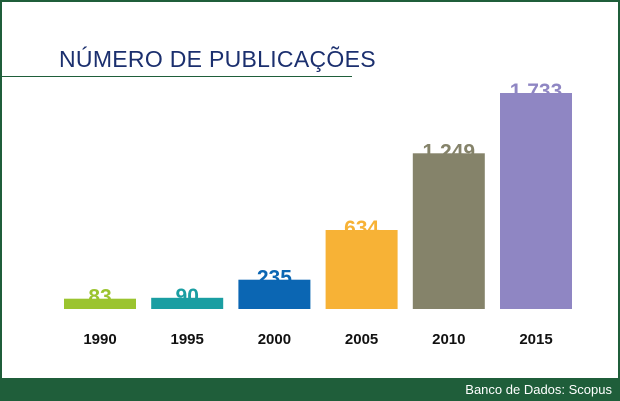  I want to click on footer-bar: Banco de Dados: Scopus, so click(310, 389).